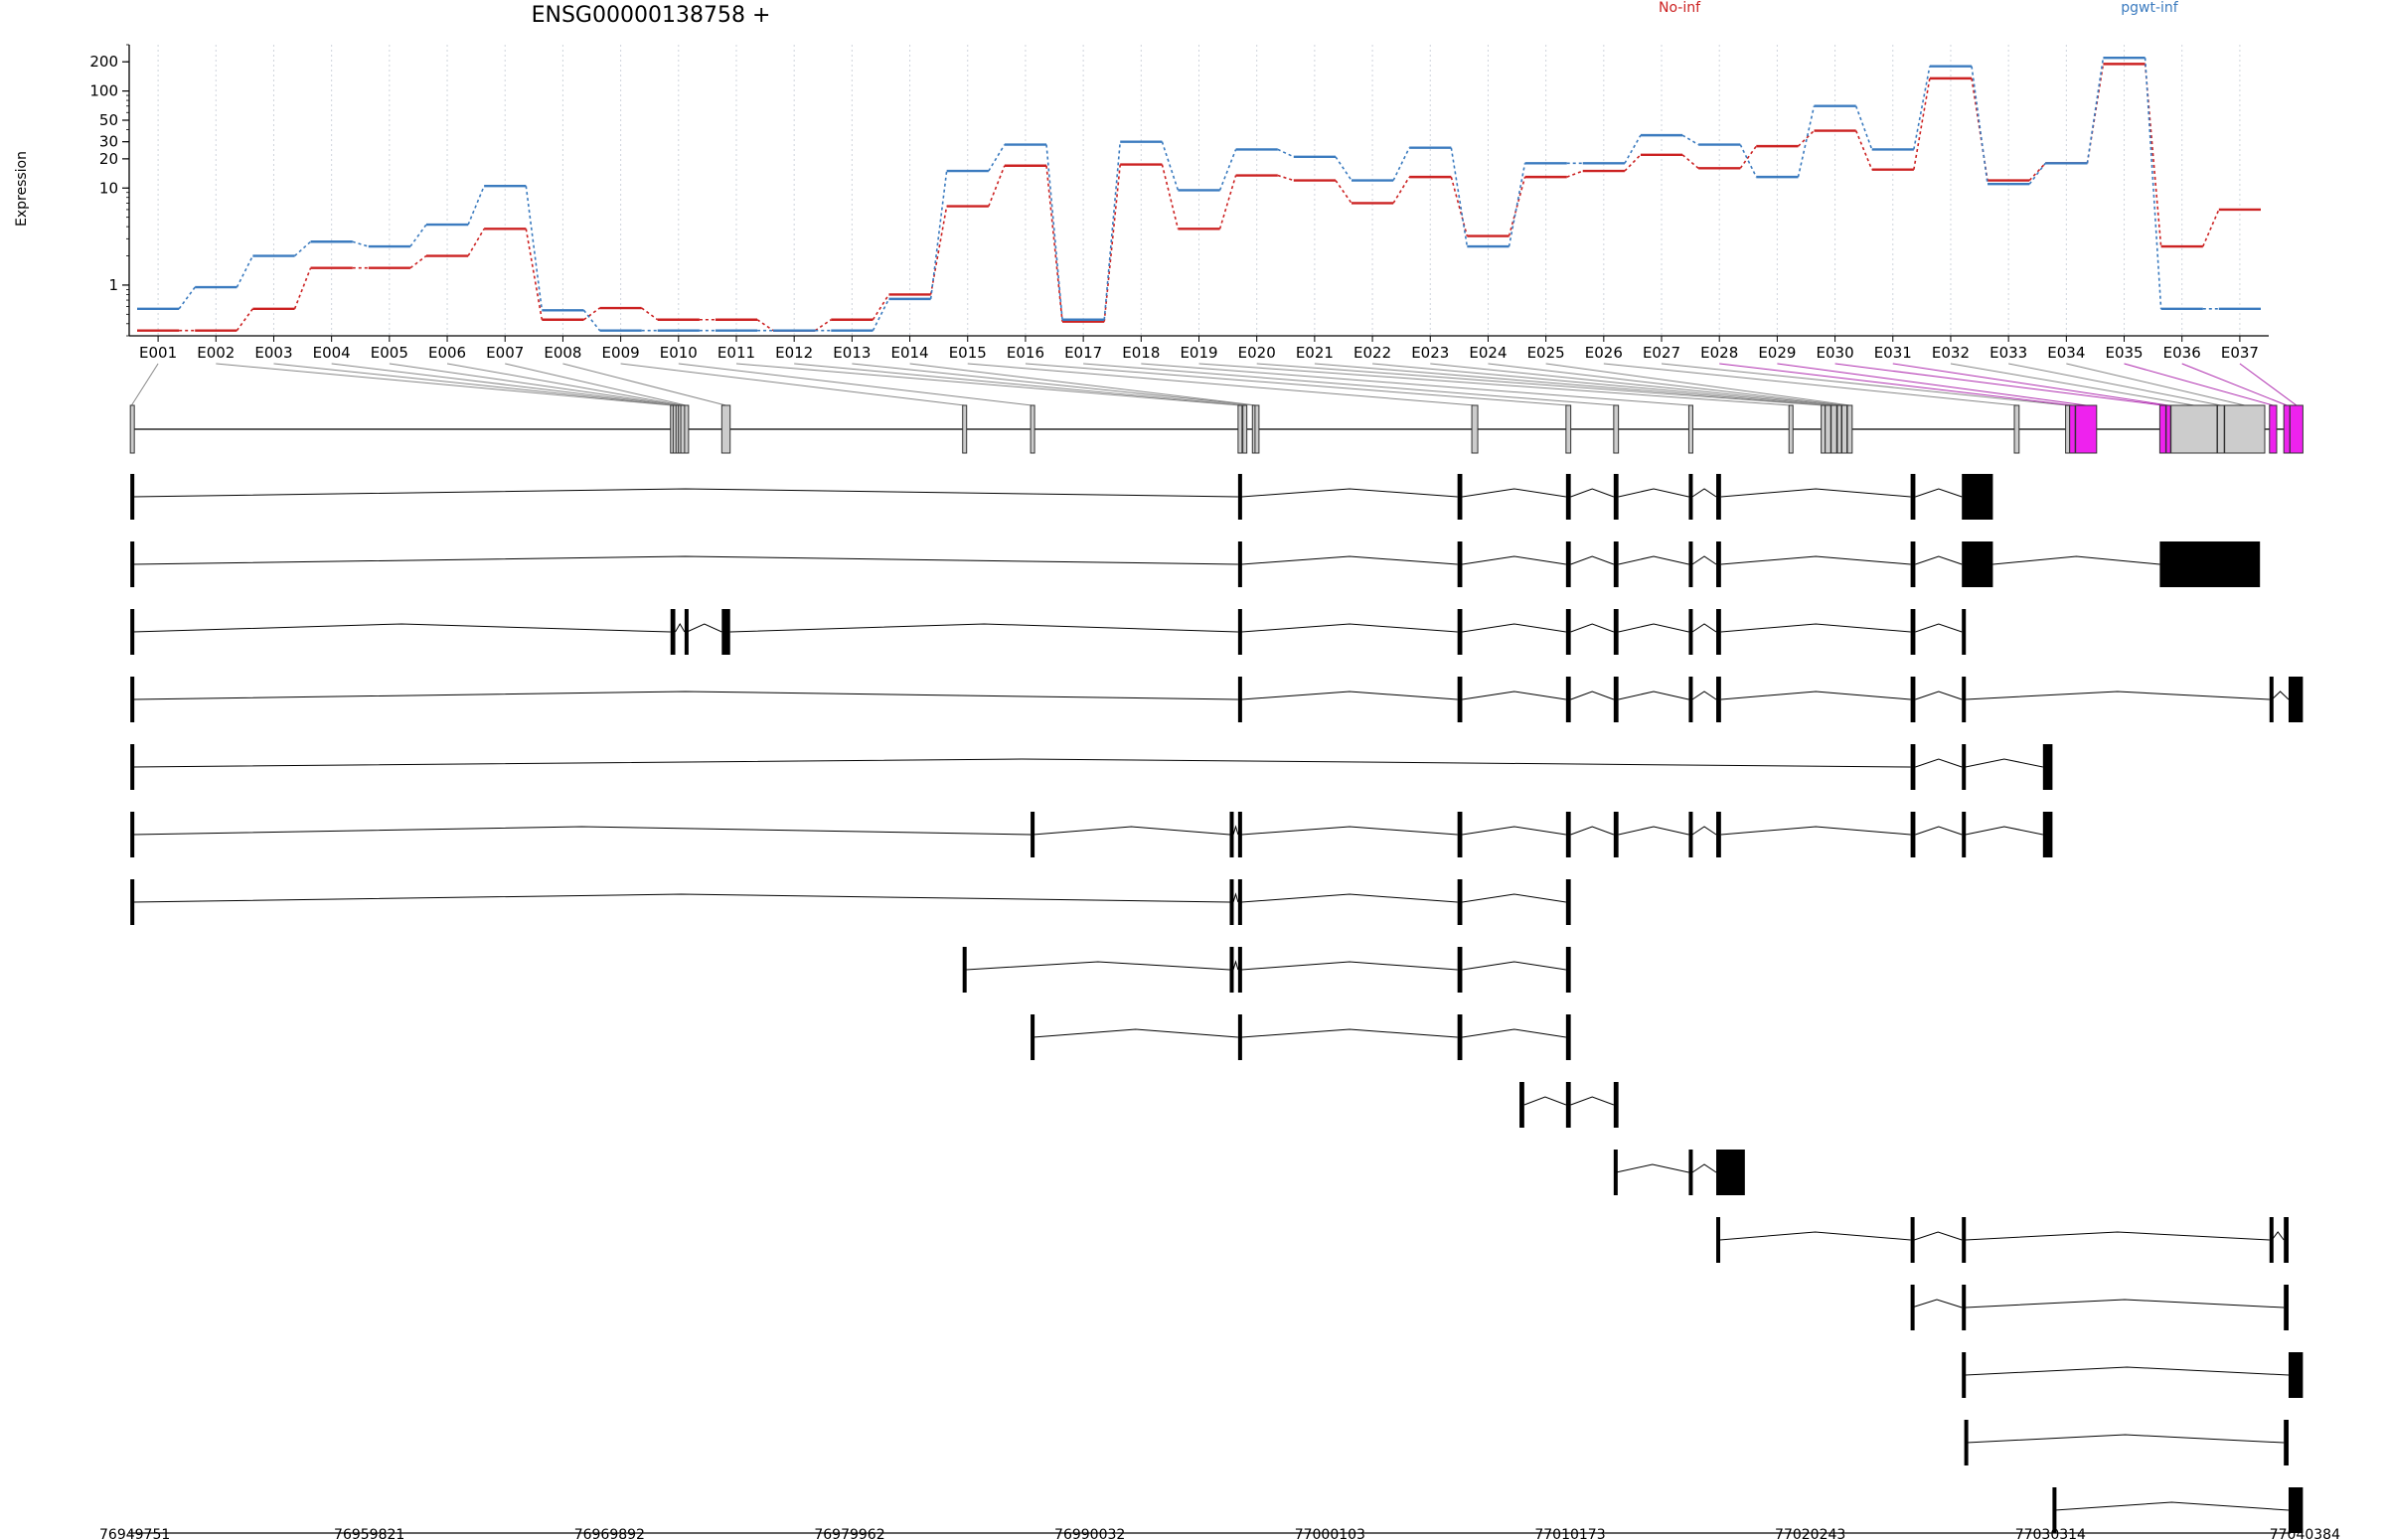 This screenshot has width=2385, height=1540. Describe the element at coordinates (2182, 353) in the screenshot. I see `x-tick-label-E036: E036` at that location.